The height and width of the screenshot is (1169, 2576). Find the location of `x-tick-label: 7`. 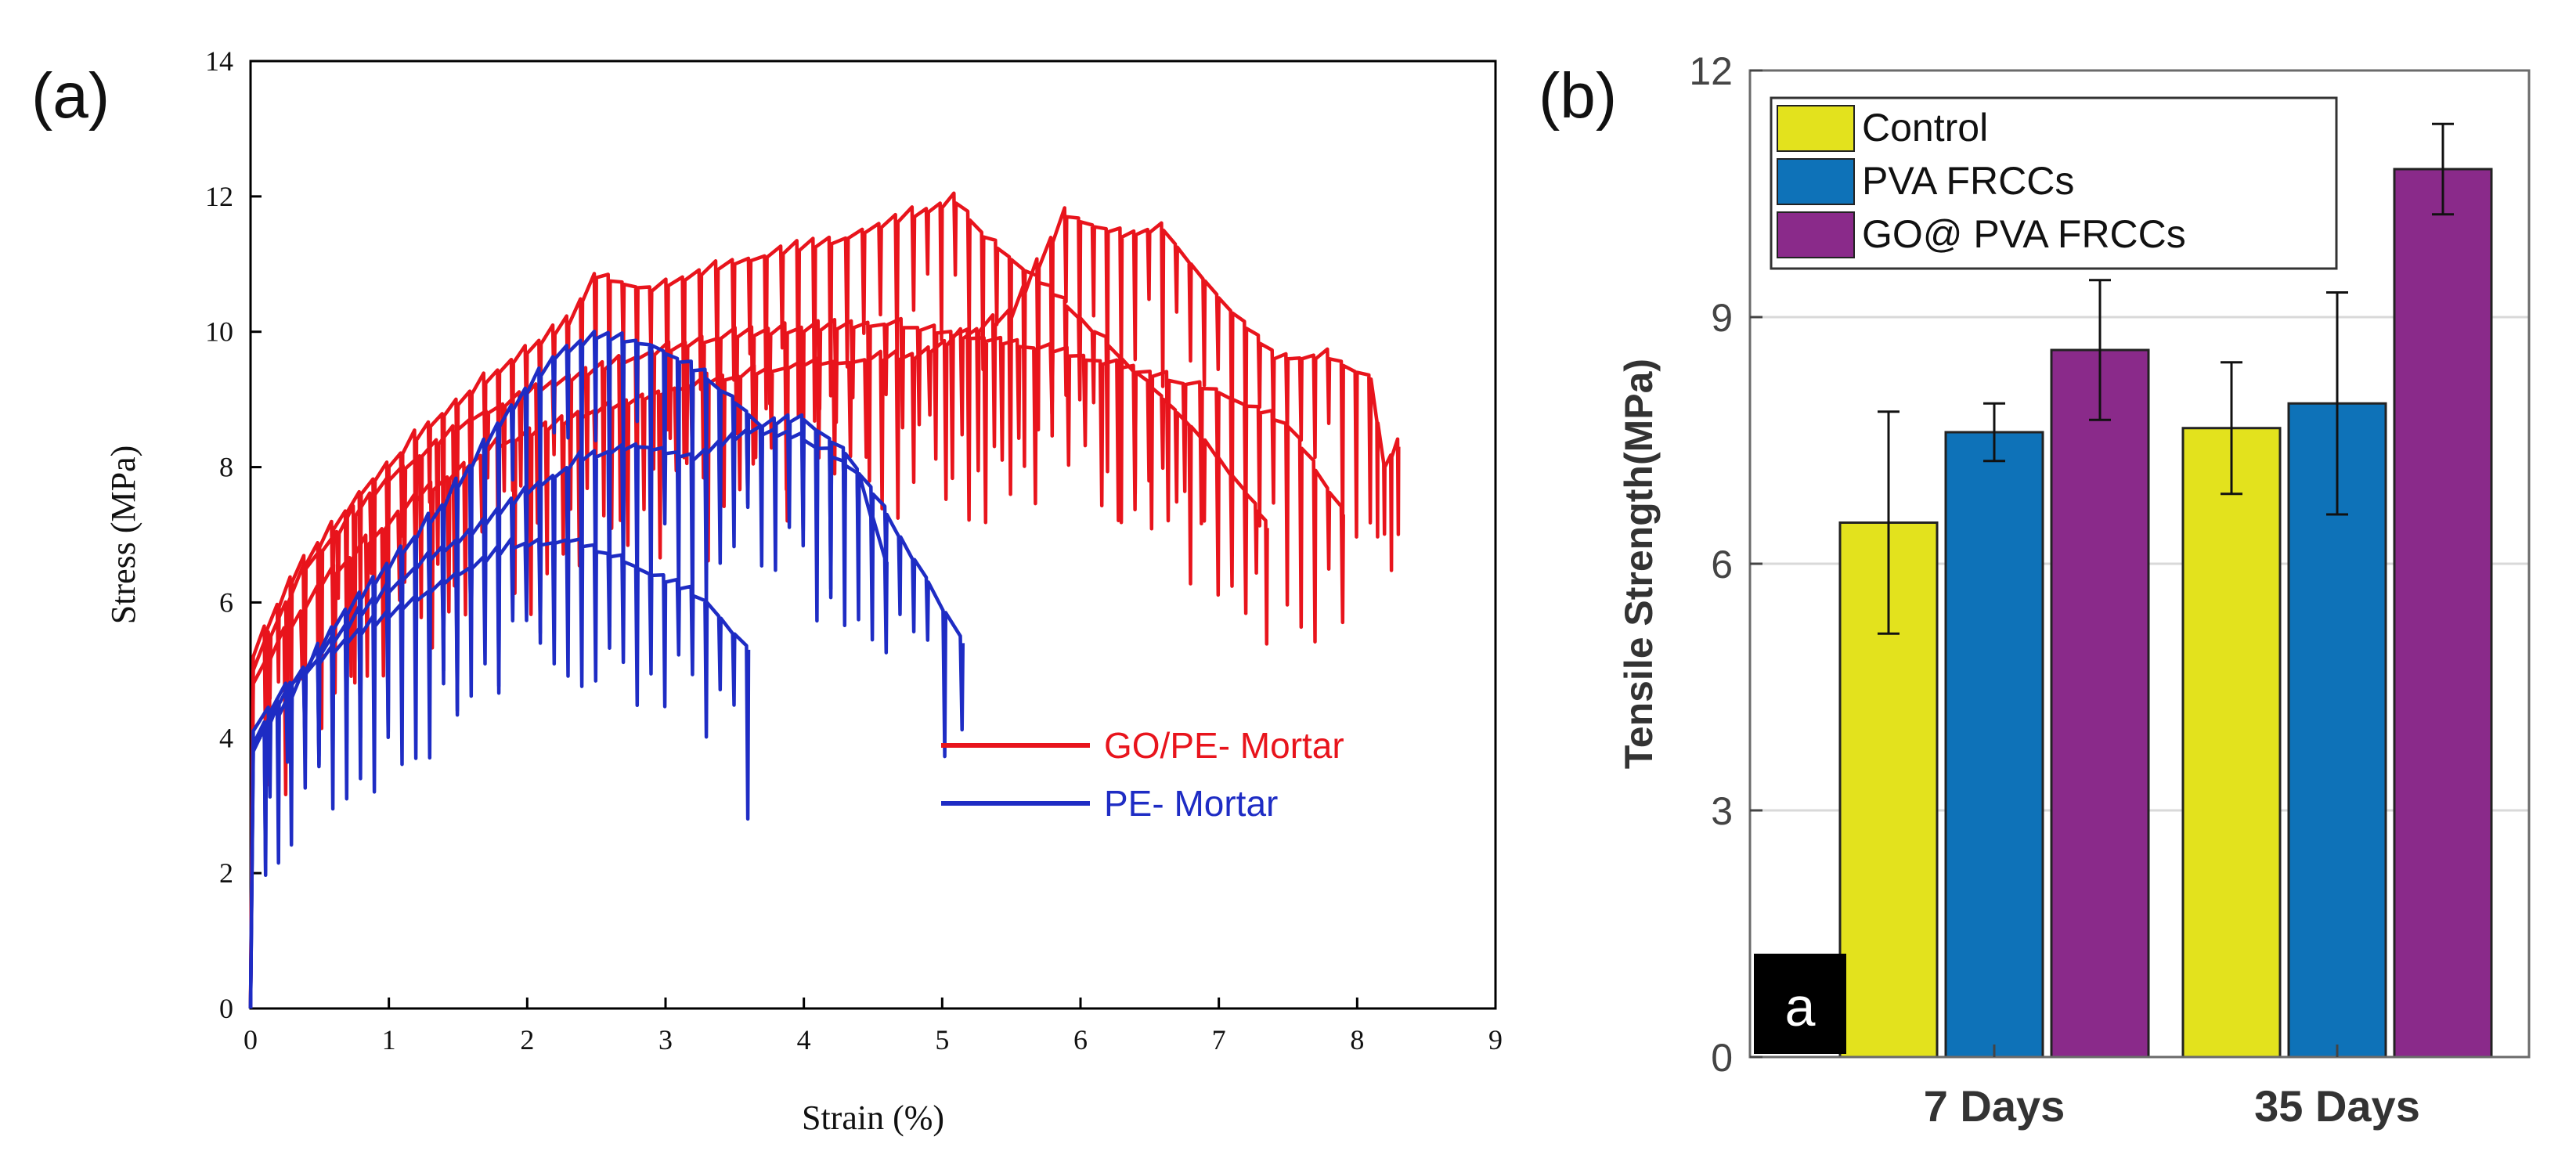

x-tick-label: 7 is located at coordinates (1219, 1039).